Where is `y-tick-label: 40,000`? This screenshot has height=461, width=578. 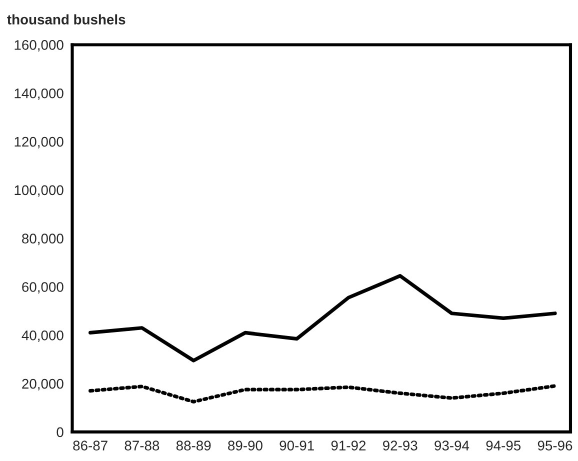
y-tick-label: 40,000 is located at coordinates (43, 336).